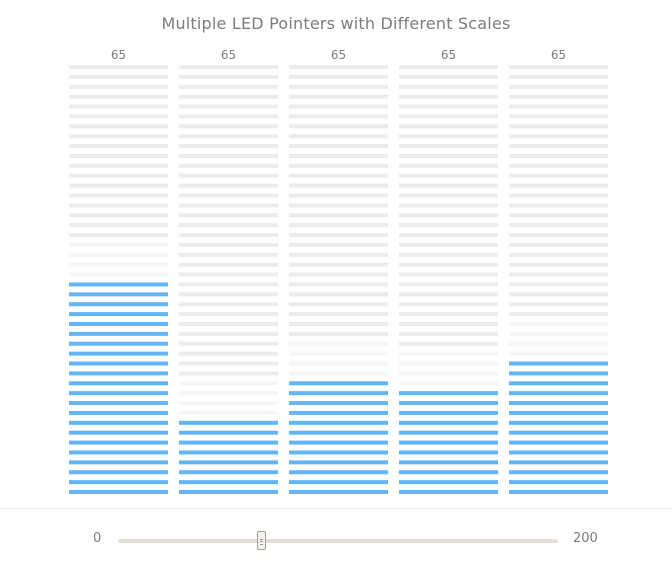  What do you see at coordinates (338, 541) in the screenshot?
I see `value-slider-track` at bounding box center [338, 541].